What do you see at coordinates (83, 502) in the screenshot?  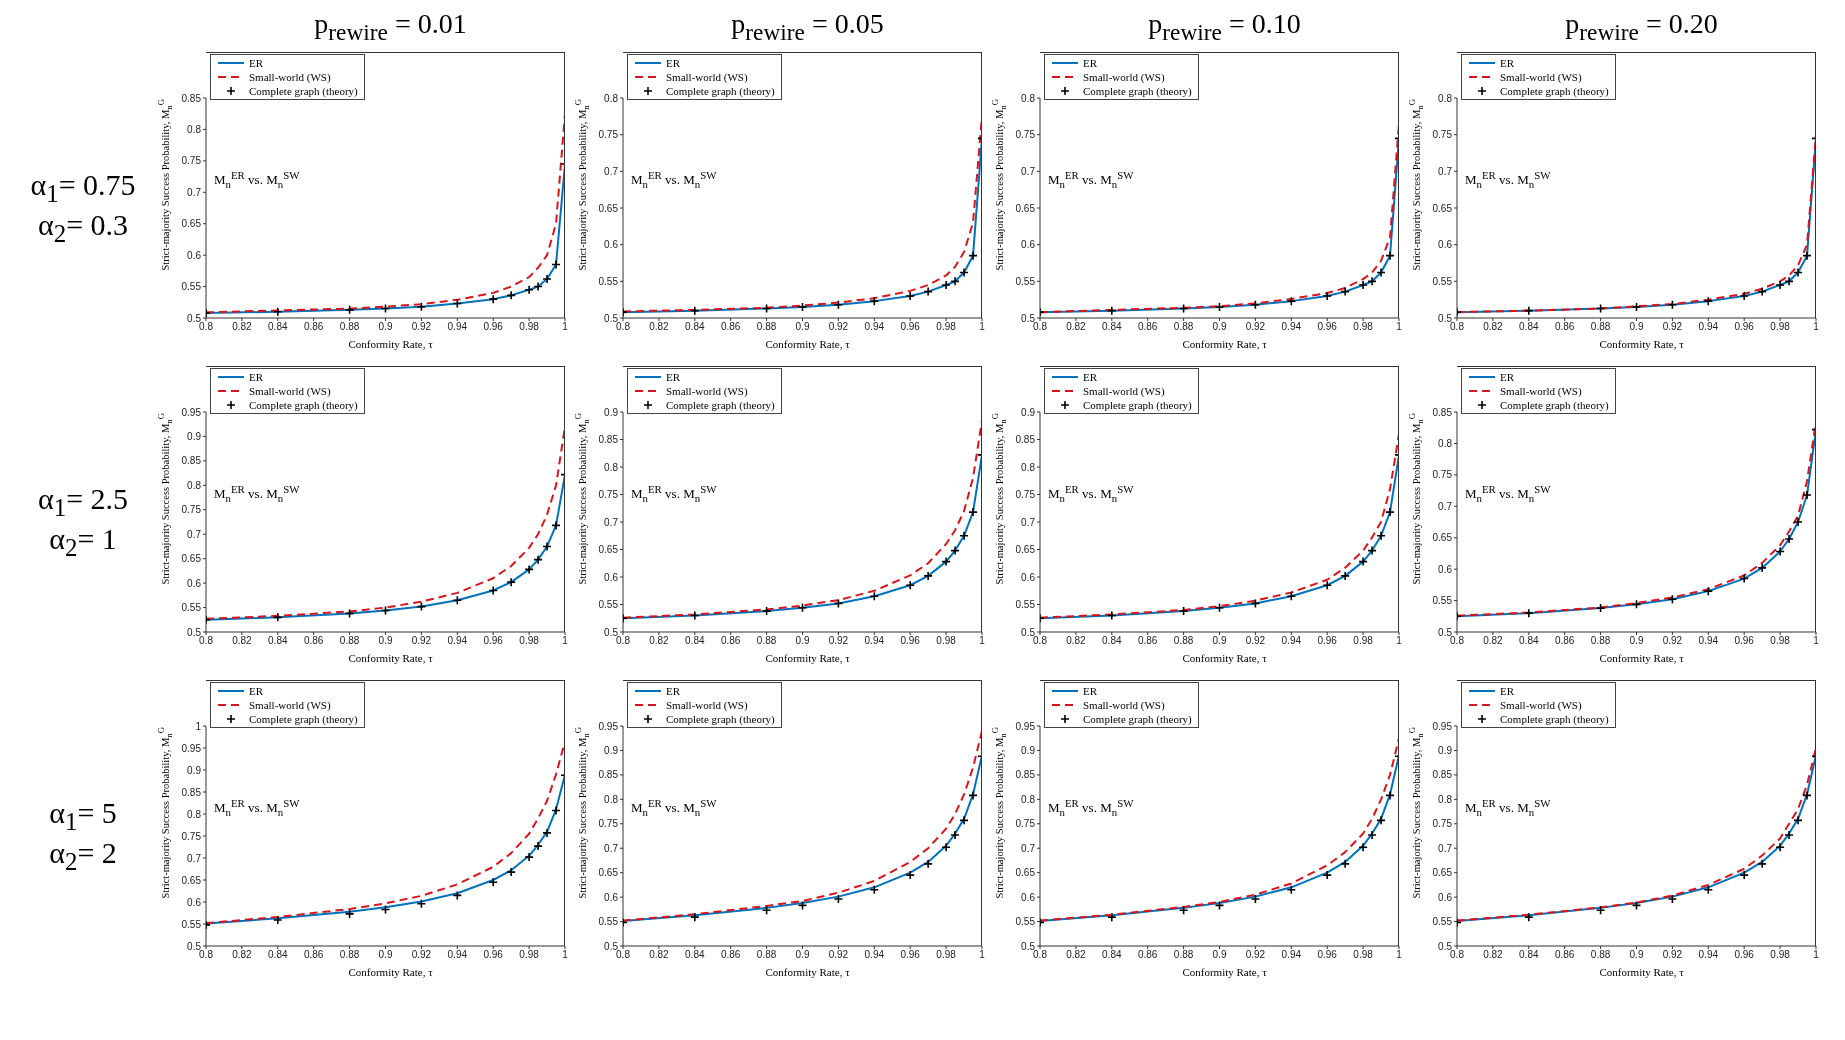 I see `text: α$_{1}$= 2.5` at bounding box center [83, 502].